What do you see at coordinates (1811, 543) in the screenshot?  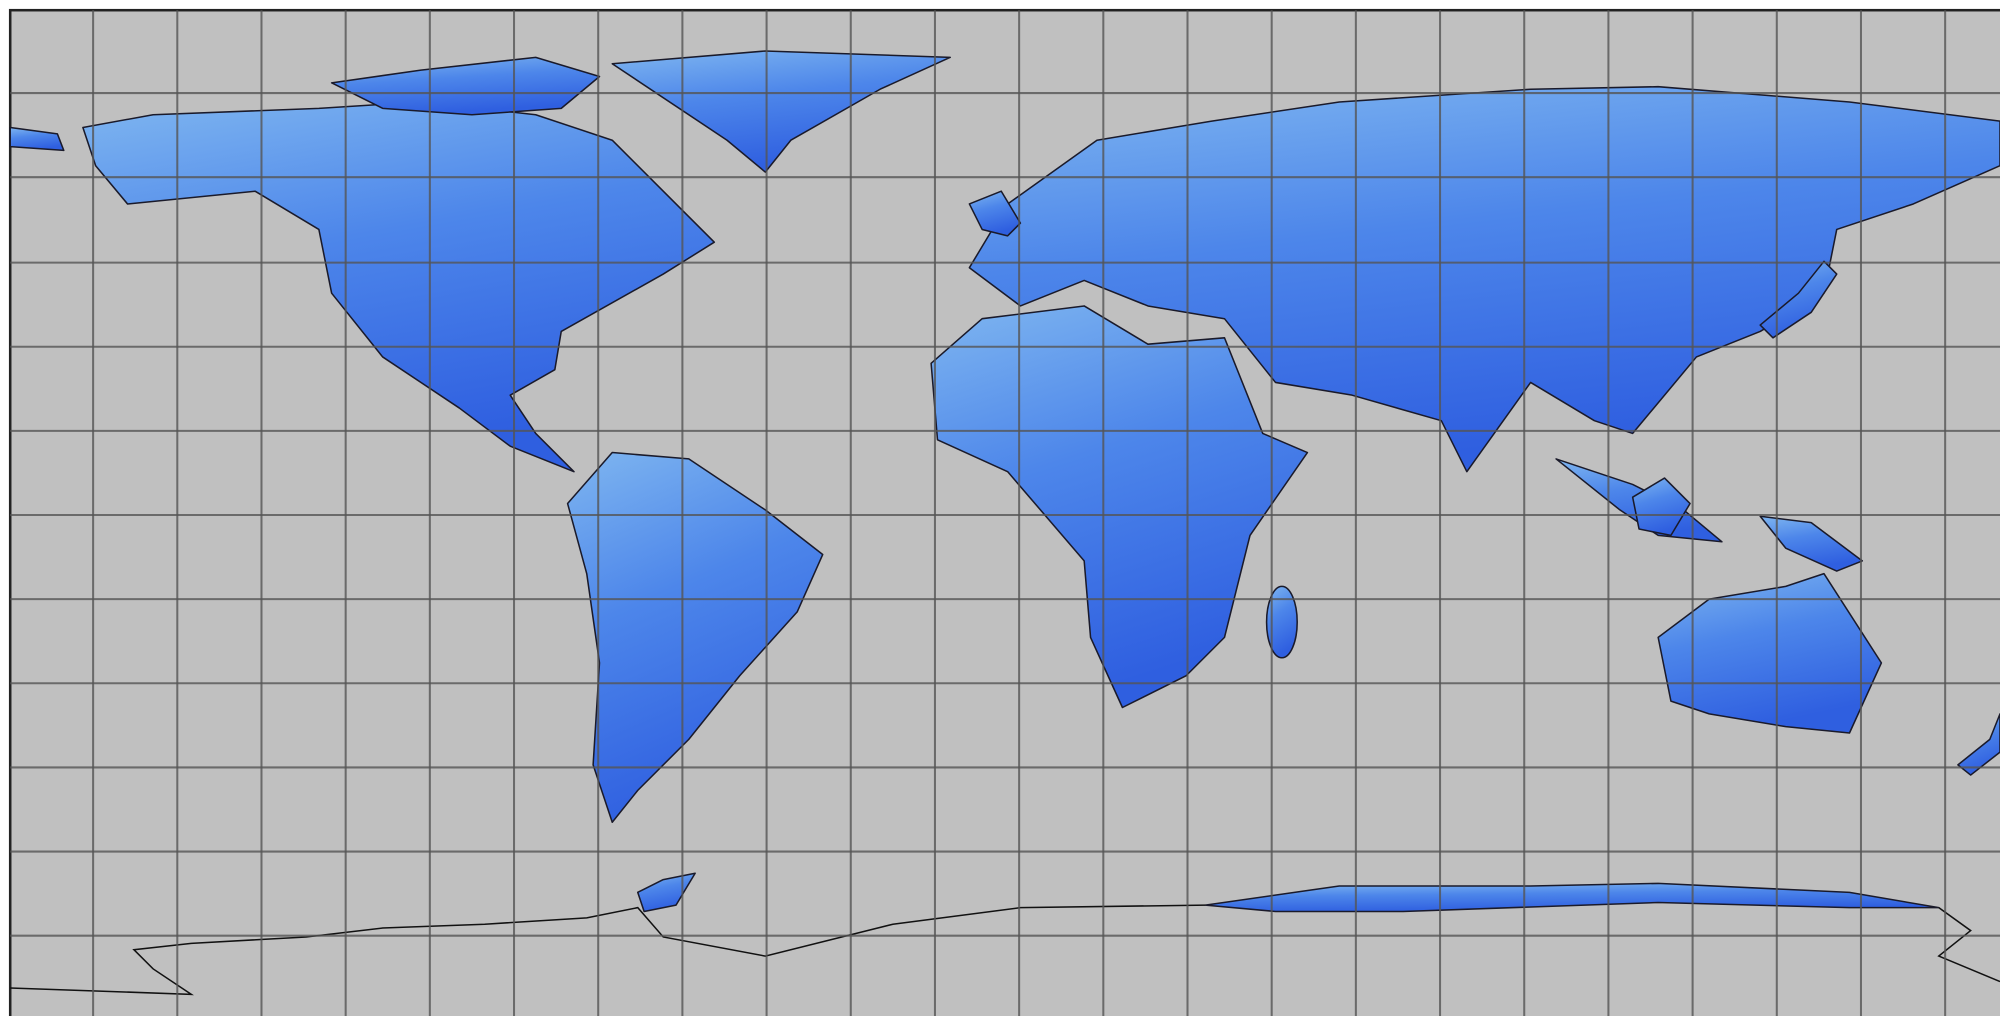 I see `new-guinea` at bounding box center [1811, 543].